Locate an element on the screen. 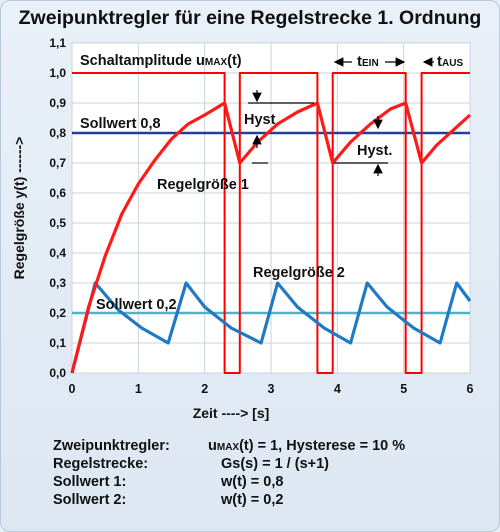 The height and width of the screenshot is (532, 500). y-tick-label: 1,0 is located at coordinates (57, 73).